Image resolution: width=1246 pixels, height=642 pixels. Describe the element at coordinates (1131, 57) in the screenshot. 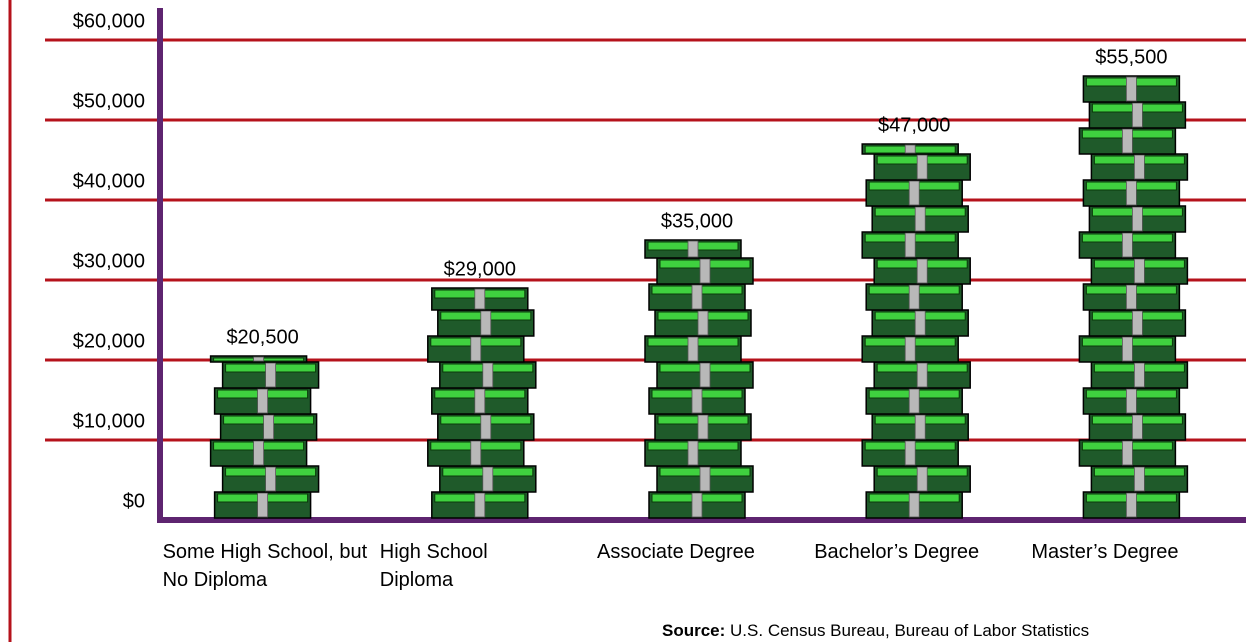

I see `value-label: $55,500` at that location.